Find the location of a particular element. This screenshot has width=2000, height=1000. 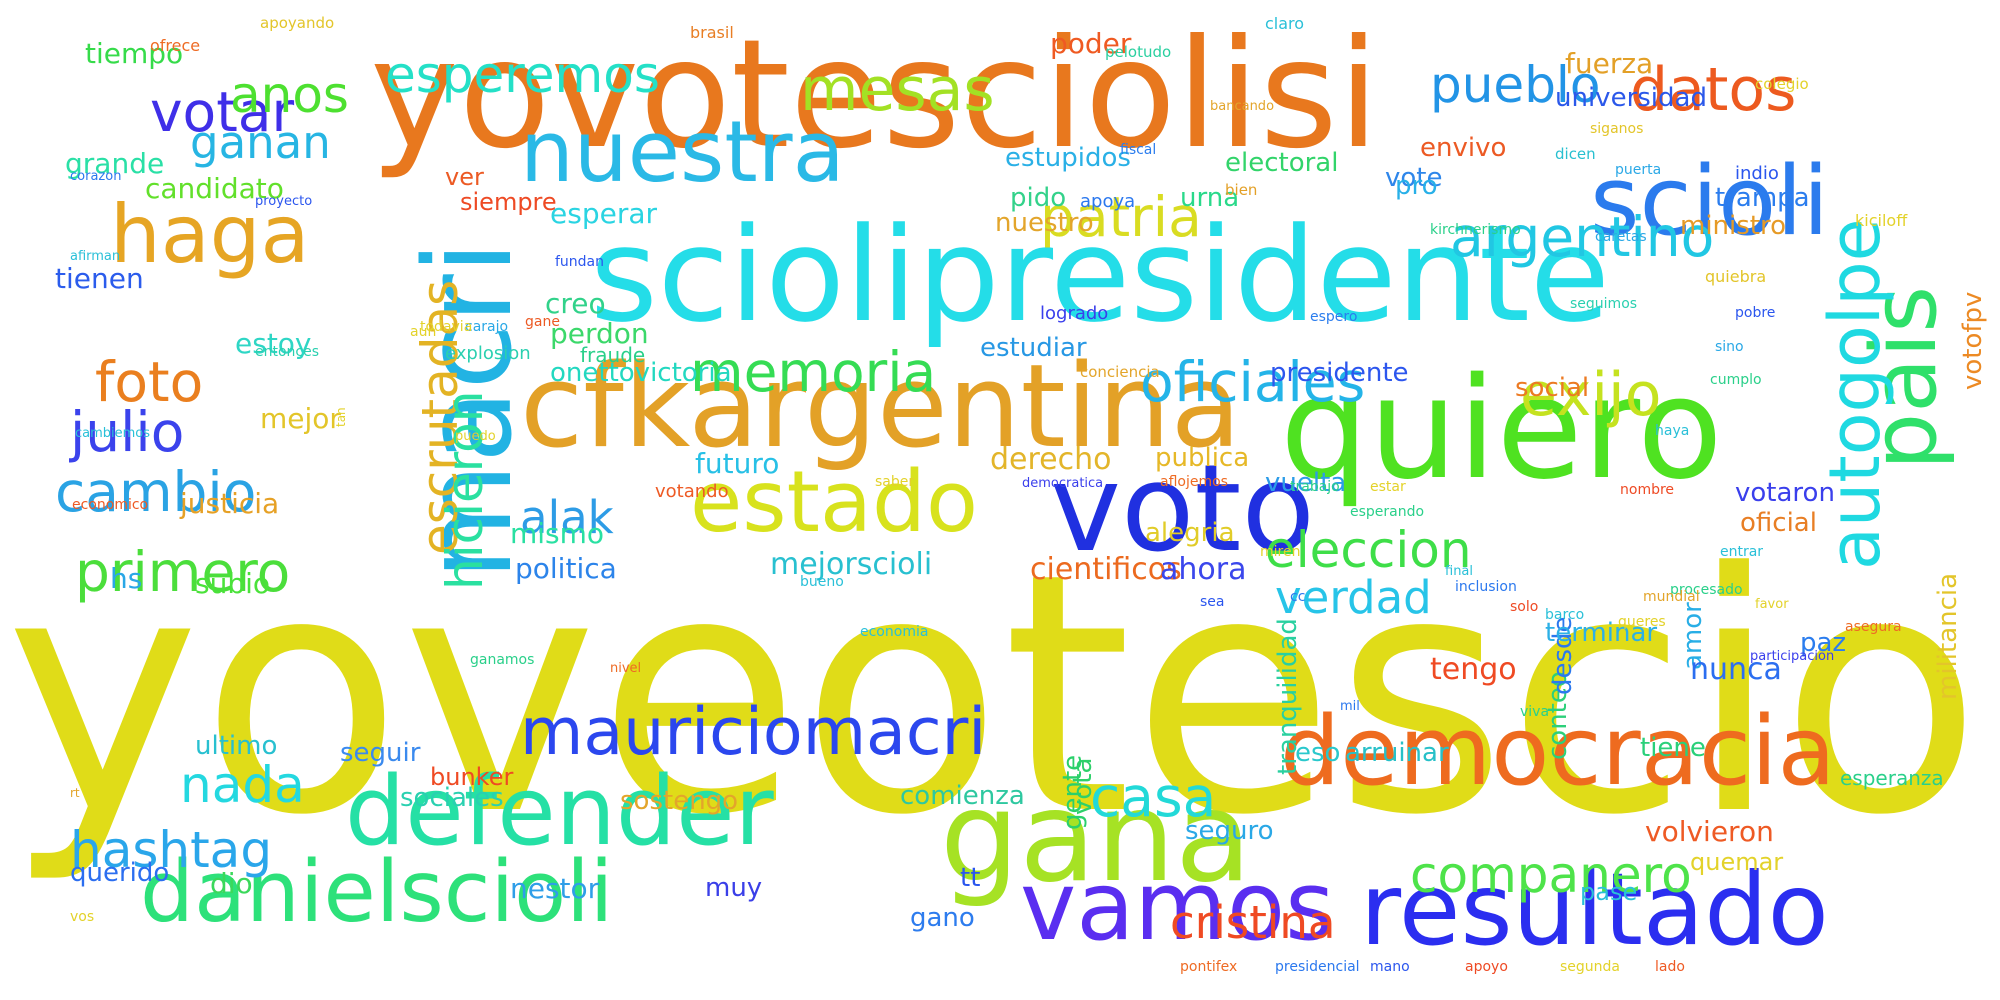

word-oficiales: oficiales is located at coordinates (1253, 382).